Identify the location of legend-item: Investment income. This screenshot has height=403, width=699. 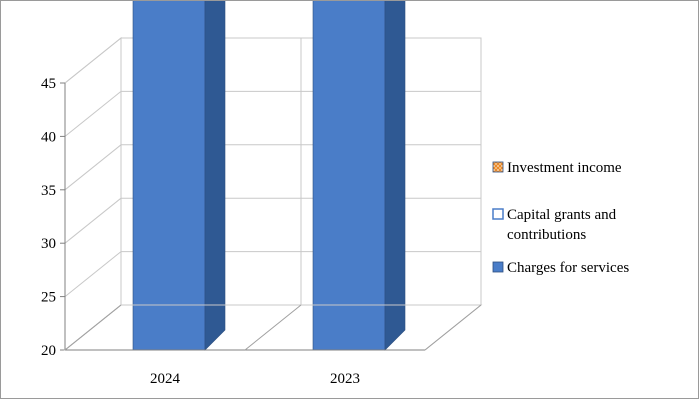
(557, 168).